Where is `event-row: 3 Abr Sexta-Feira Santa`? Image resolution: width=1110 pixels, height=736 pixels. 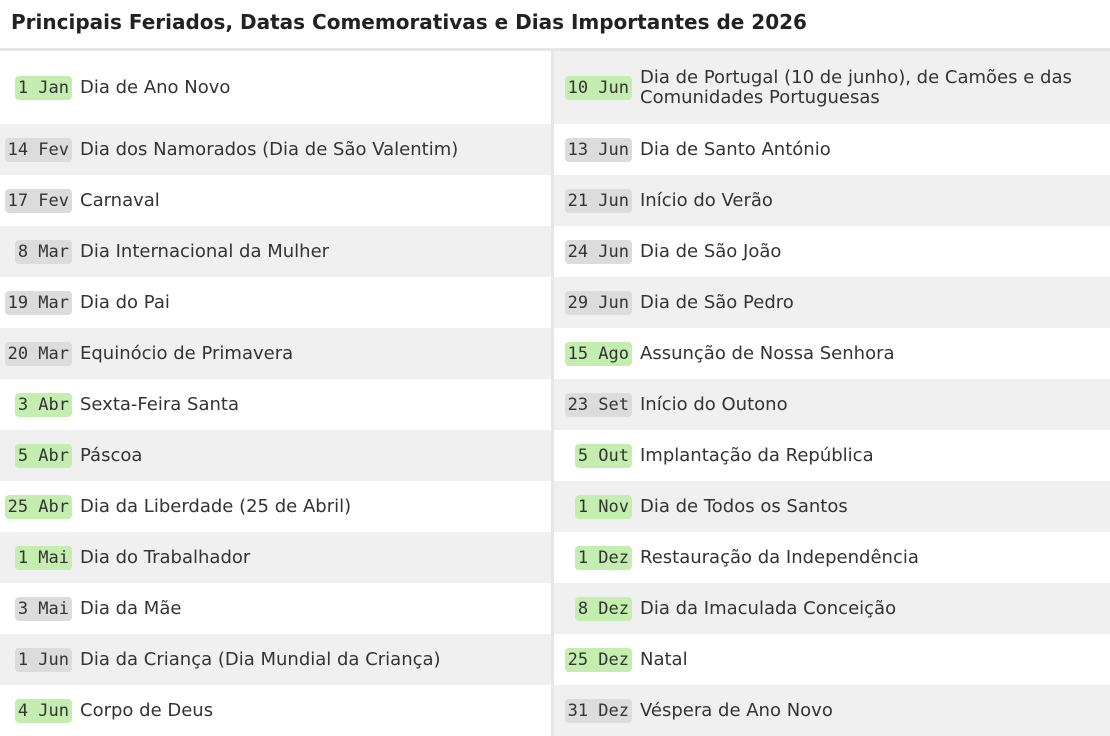 event-row: 3 Abr Sexta-Feira Santa is located at coordinates (275, 404).